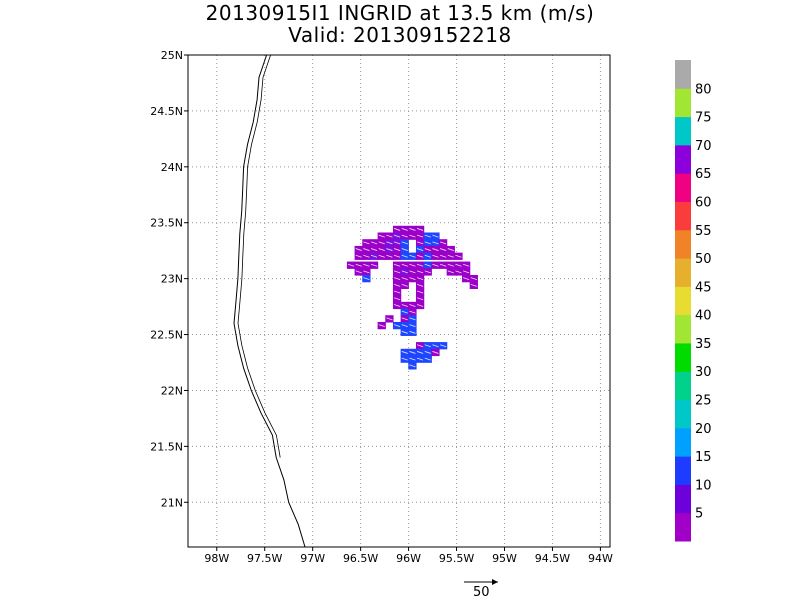 The width and height of the screenshot is (800, 600). I want to click on colorbar-label: 30, so click(703, 372).